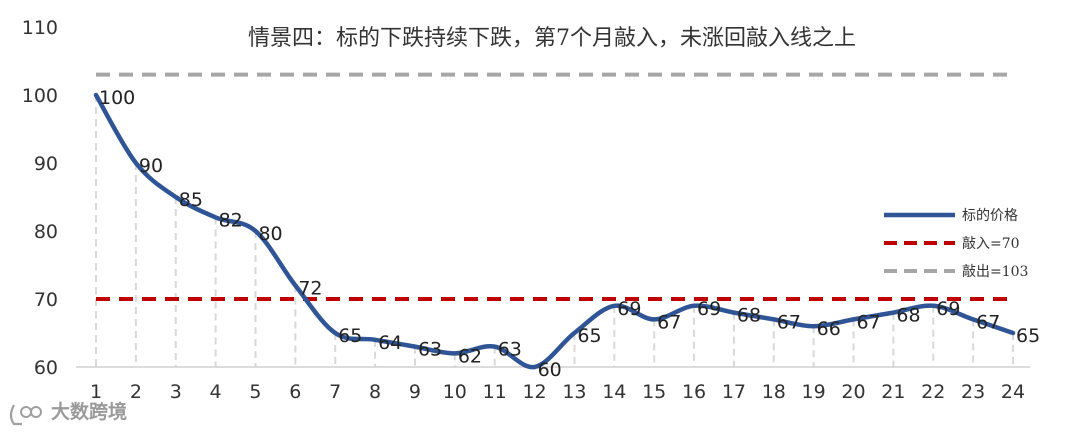 The width and height of the screenshot is (1080, 432). I want to click on x-tick-label: 7, so click(335, 392).